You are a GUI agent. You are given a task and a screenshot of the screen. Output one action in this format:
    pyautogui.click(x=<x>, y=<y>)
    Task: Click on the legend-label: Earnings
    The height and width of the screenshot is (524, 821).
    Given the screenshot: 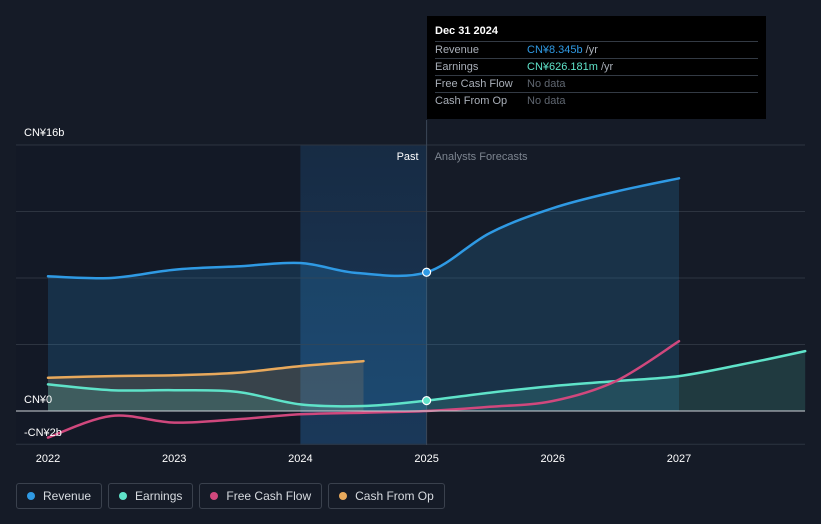 What is the action you would take?
    pyautogui.click(x=159, y=496)
    